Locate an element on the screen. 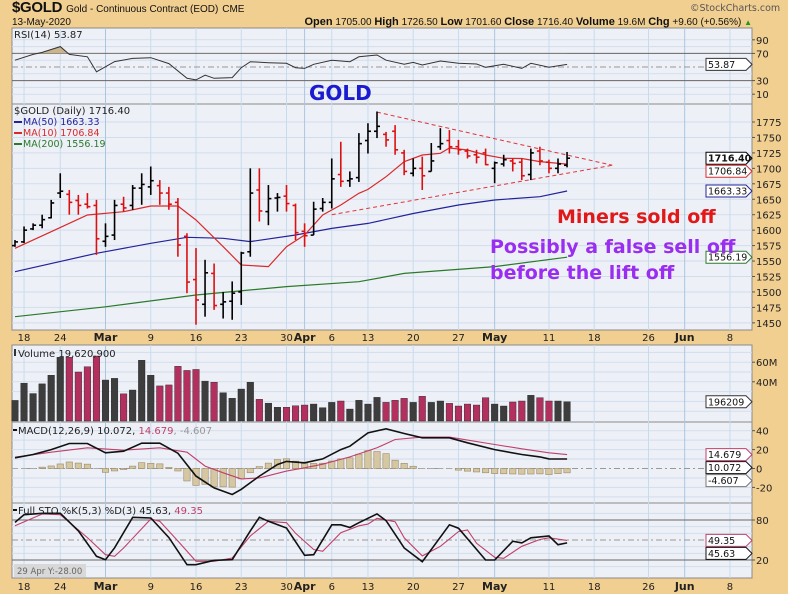  y-tick-label: 1650 is located at coordinates (768, 200).